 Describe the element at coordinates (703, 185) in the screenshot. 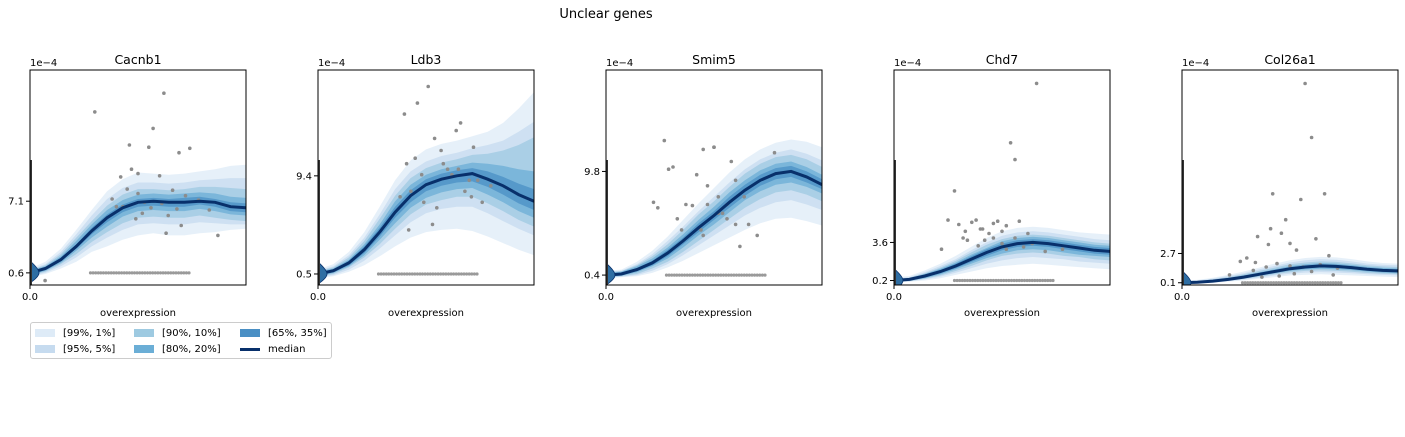

I see `panel-smim5: Smim5 1e−4 0.4 9.8 0.0 overexpression` at that location.